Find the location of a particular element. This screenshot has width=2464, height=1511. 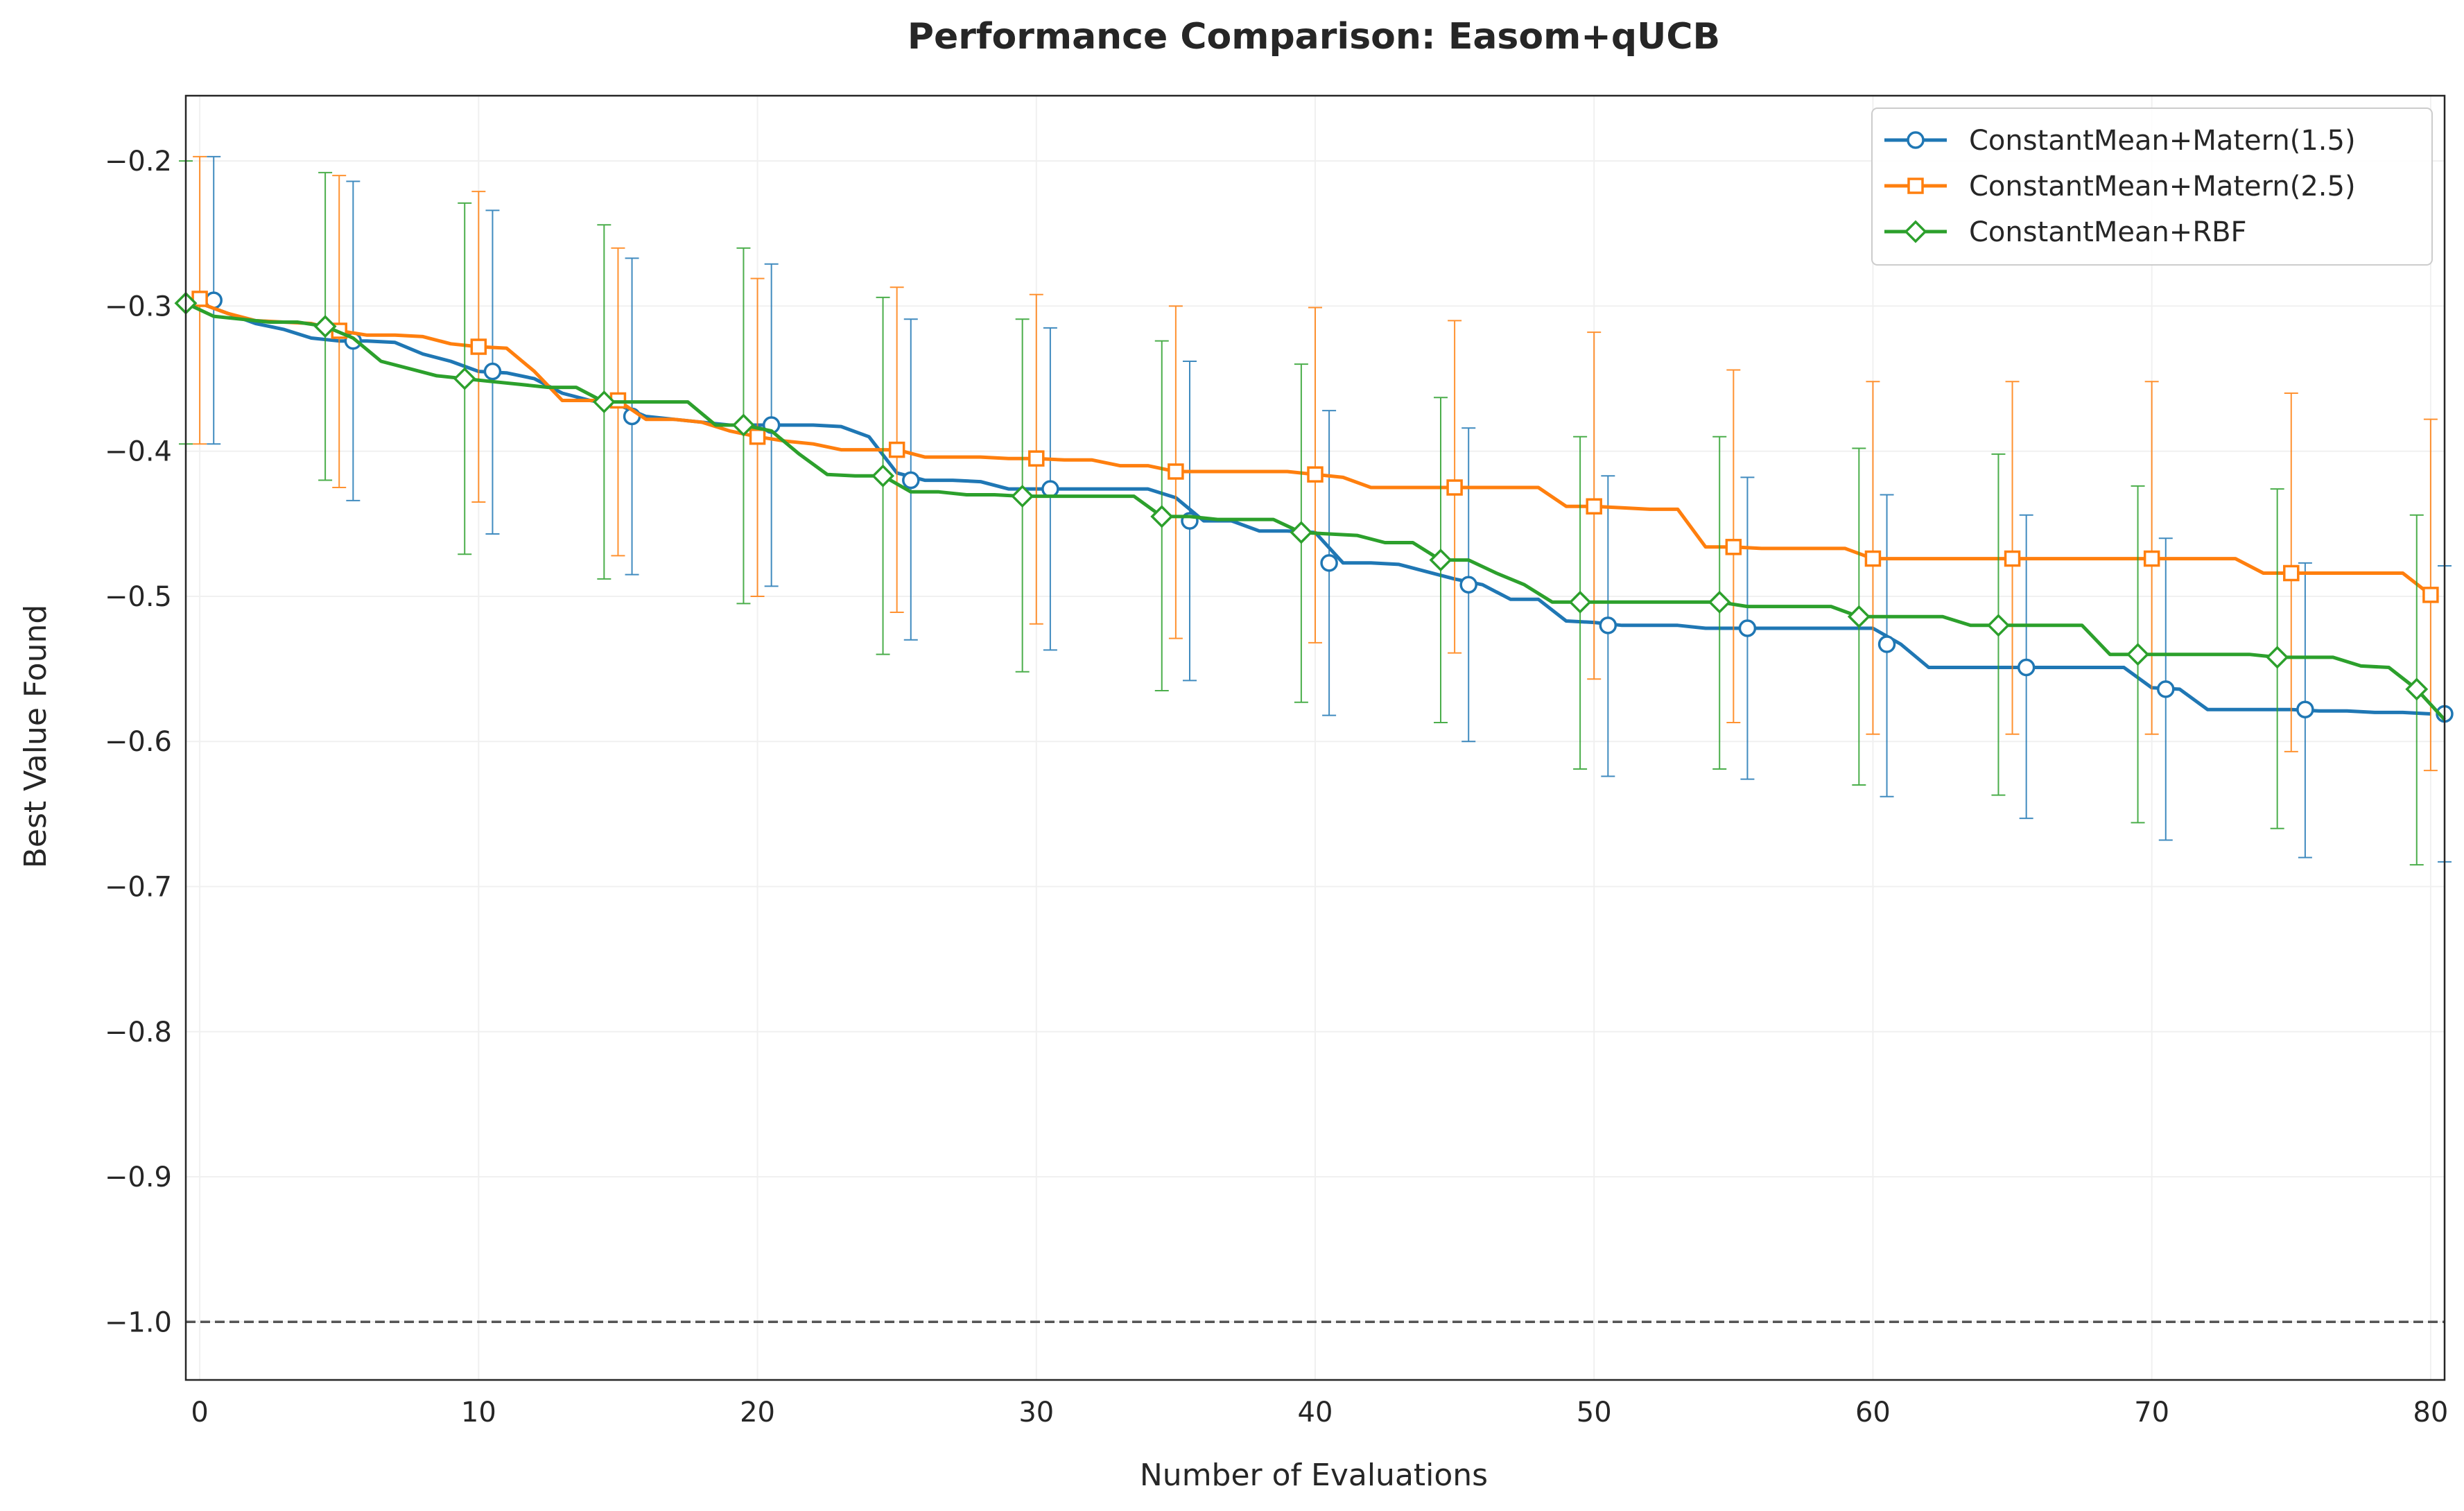

x-tick-label: 0 is located at coordinates (200, 1412).